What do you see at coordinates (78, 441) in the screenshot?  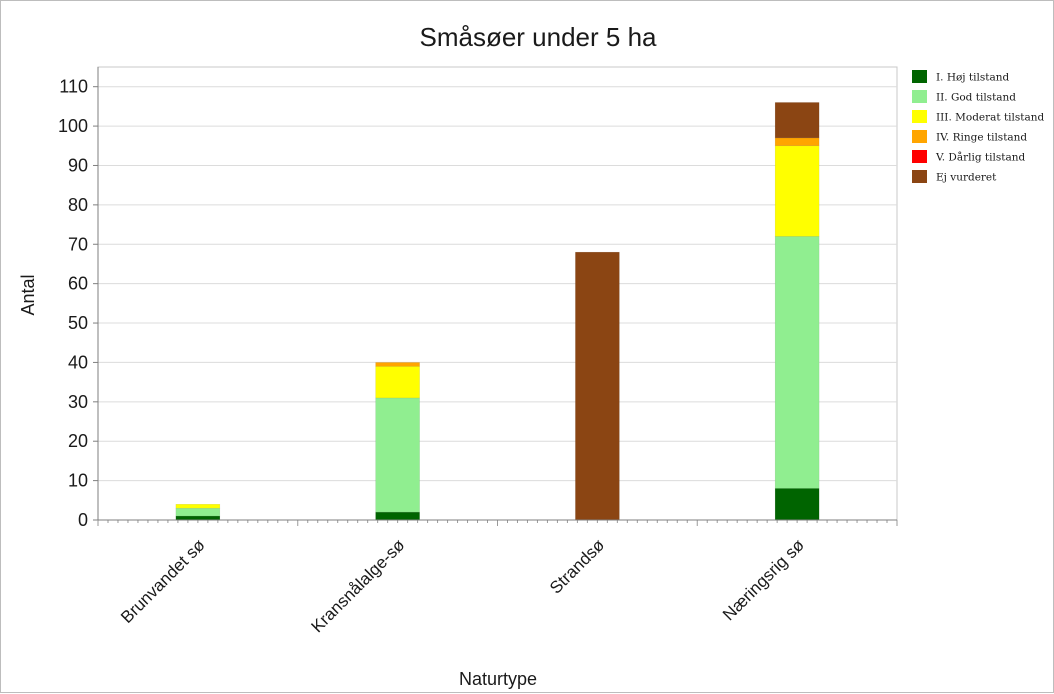 I see `y-tick-label-20: 20` at bounding box center [78, 441].